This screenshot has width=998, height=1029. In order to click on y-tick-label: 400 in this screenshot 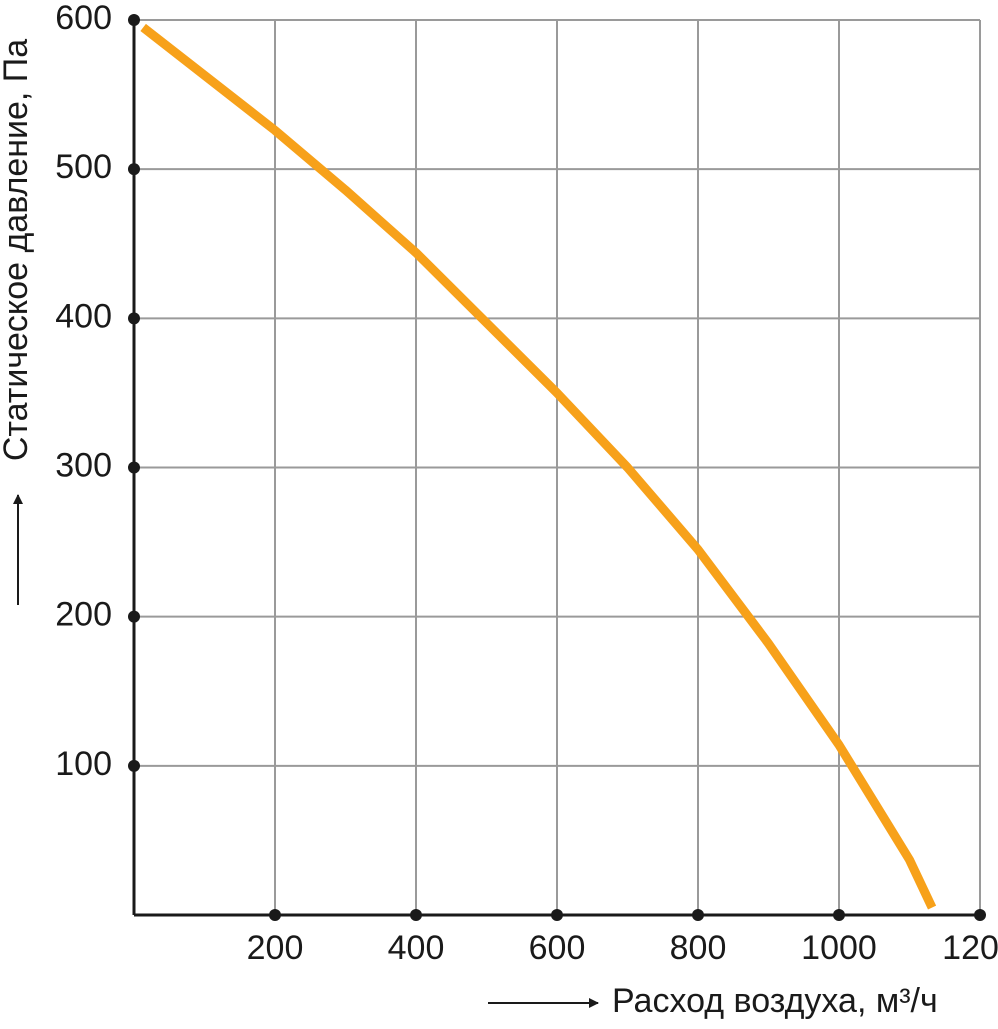, I will do `click(83, 316)`.